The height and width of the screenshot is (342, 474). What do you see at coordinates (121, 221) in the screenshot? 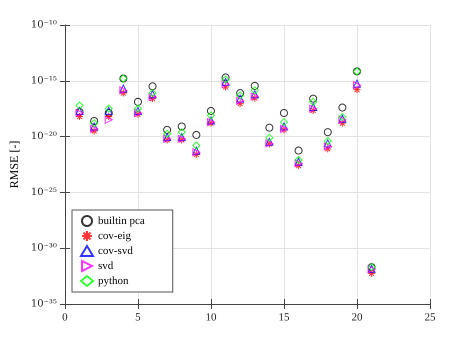
I see `legend-label: builtin pca` at bounding box center [121, 221].